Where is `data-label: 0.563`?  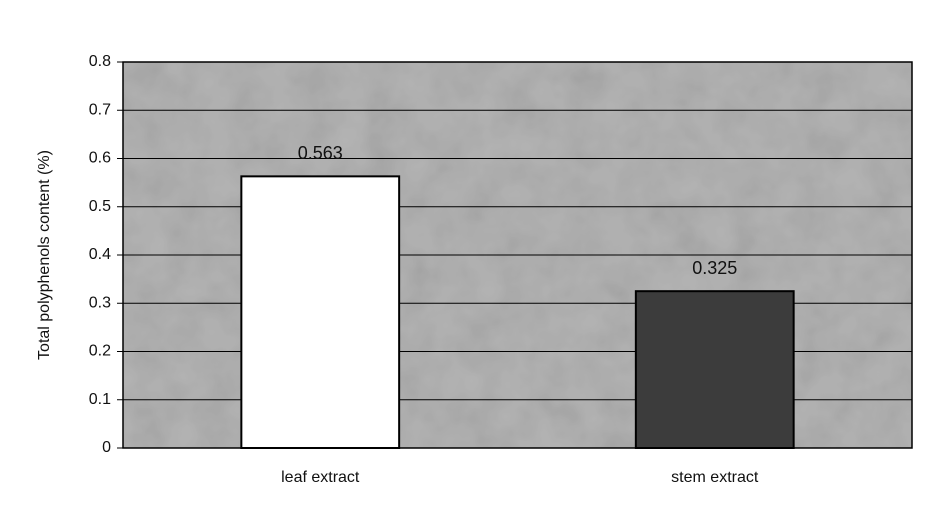 data-label: 0.563 is located at coordinates (320, 153).